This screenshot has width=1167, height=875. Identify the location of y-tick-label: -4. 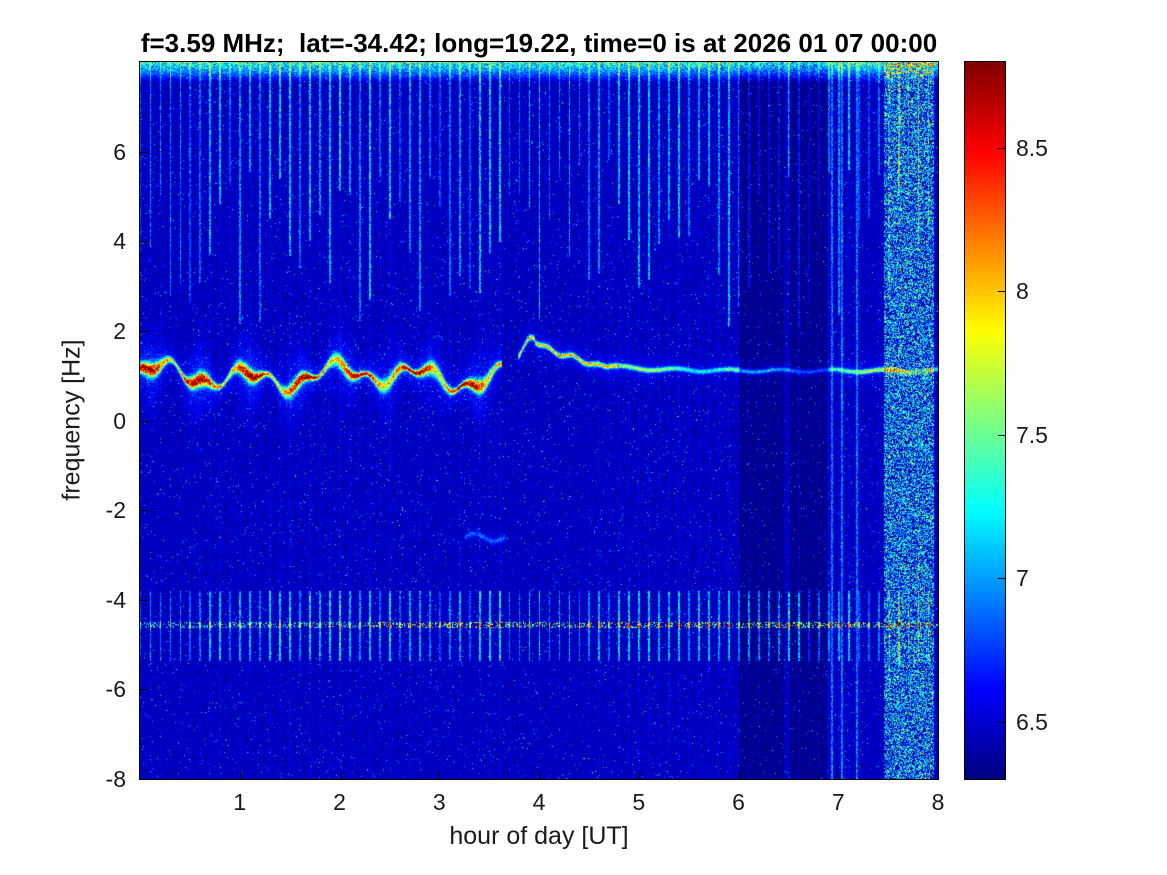
(115, 599).